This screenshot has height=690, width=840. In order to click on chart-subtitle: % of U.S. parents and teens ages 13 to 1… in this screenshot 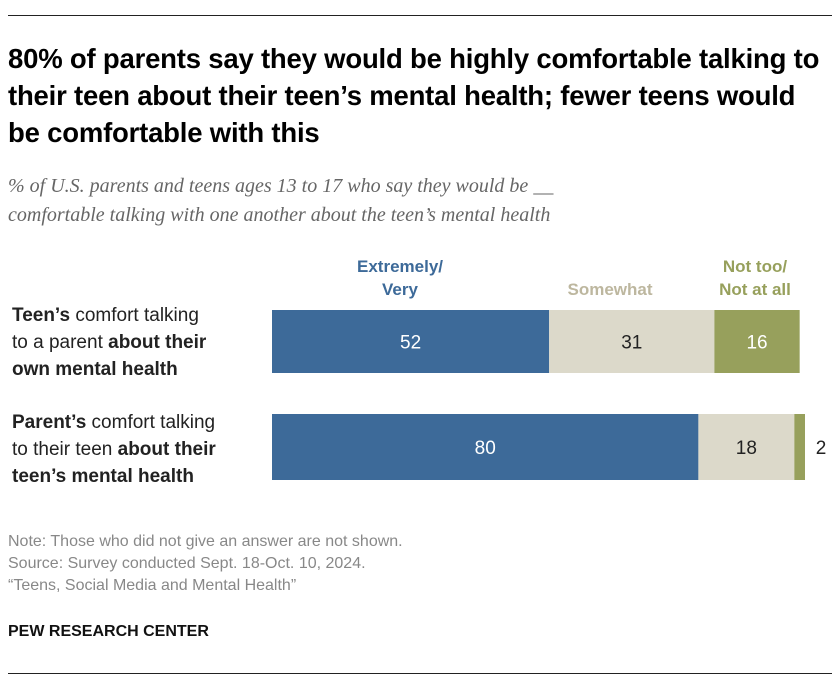, I will do `click(418, 201)`.